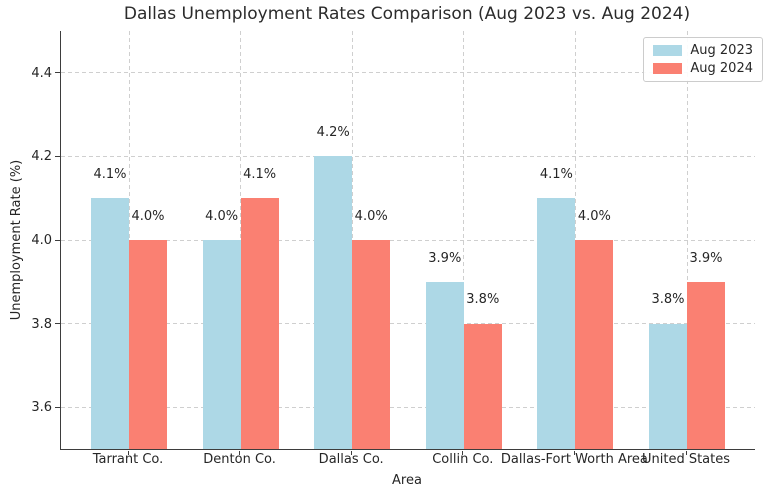 The width and height of the screenshot is (768, 498). What do you see at coordinates (407, 480) in the screenshot?
I see `x-axis-label: Area` at bounding box center [407, 480].